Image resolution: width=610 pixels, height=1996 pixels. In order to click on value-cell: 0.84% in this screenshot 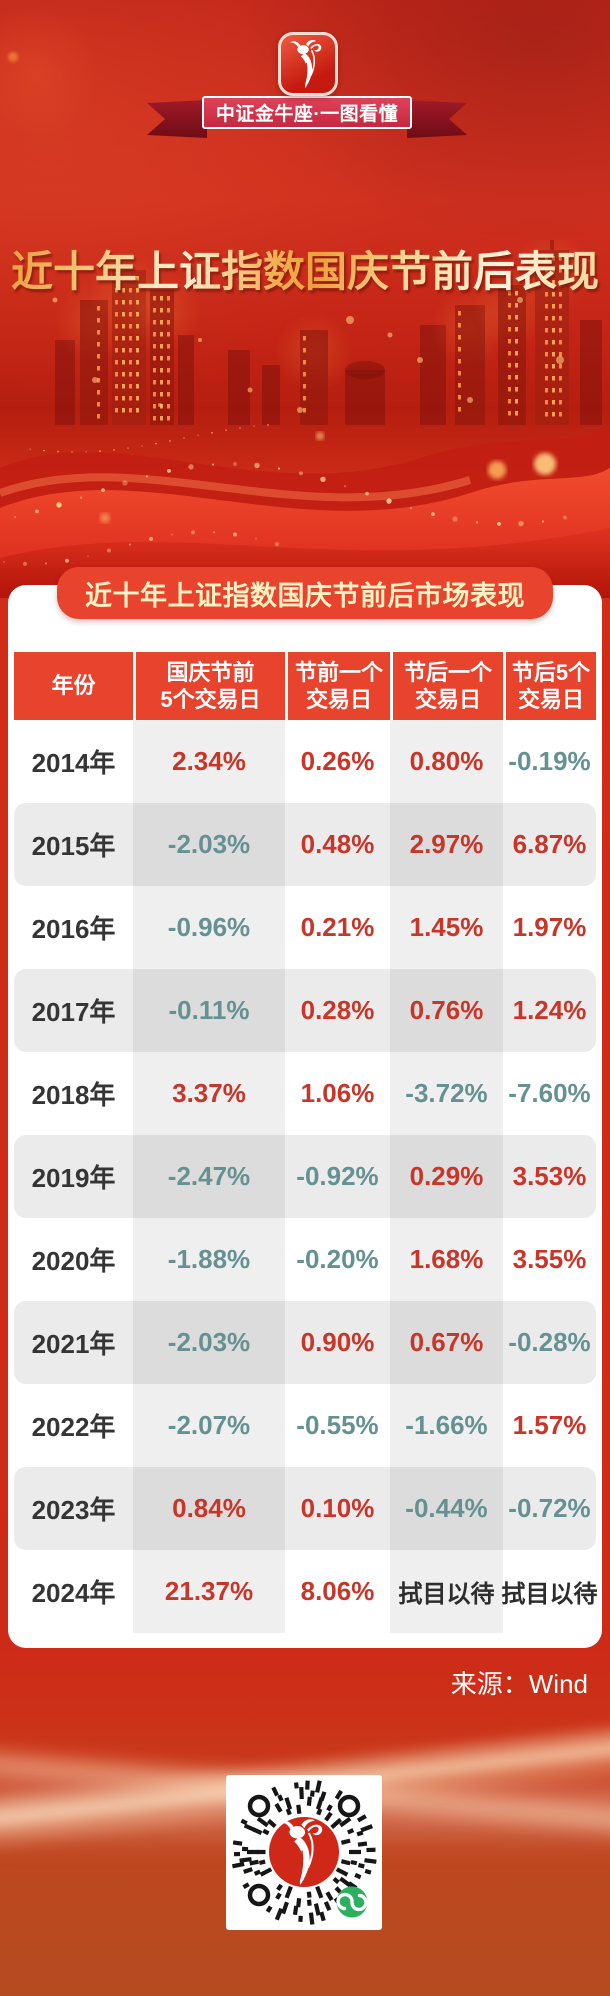, I will do `click(209, 1508)`.